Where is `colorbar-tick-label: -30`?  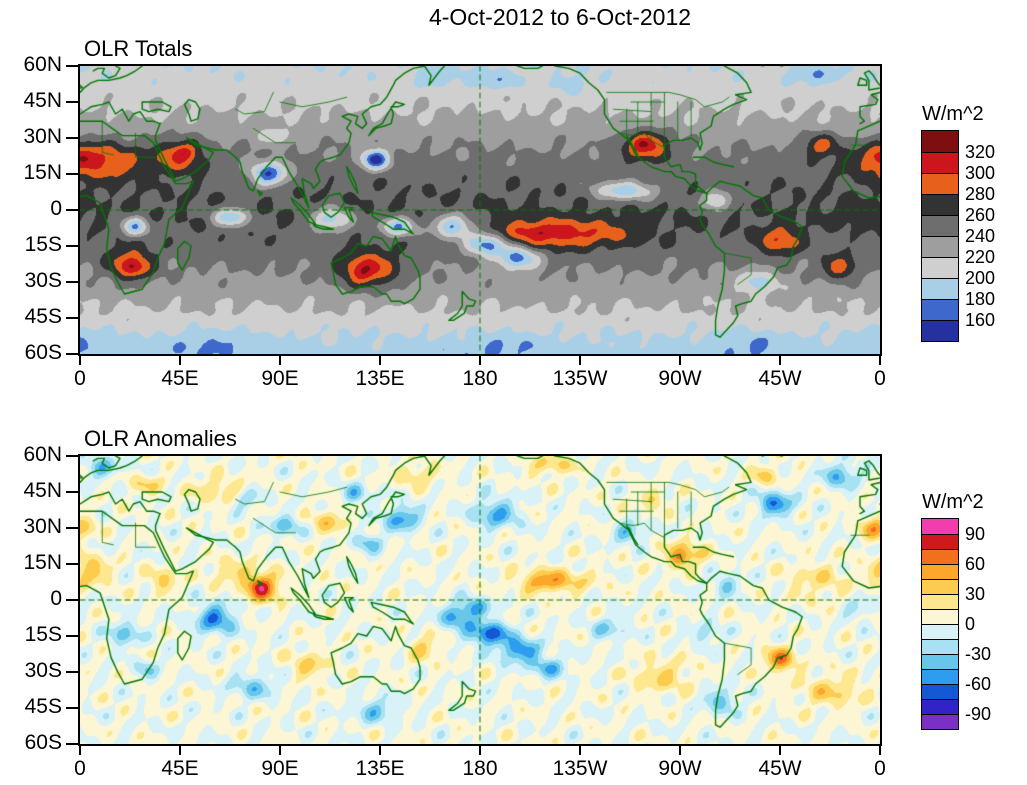
colorbar-tick-label: -30 is located at coordinates (978, 654).